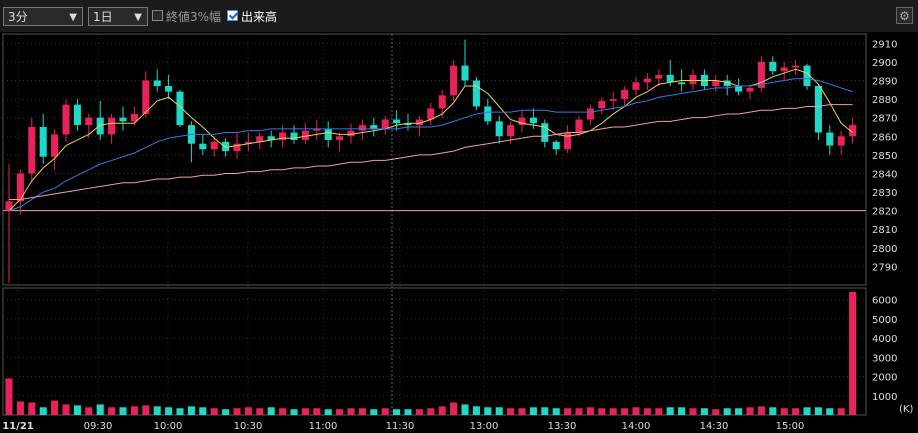 The image size is (918, 433). Describe the element at coordinates (18, 17) in the screenshot. I see `interval-select-label: 3分` at that location.